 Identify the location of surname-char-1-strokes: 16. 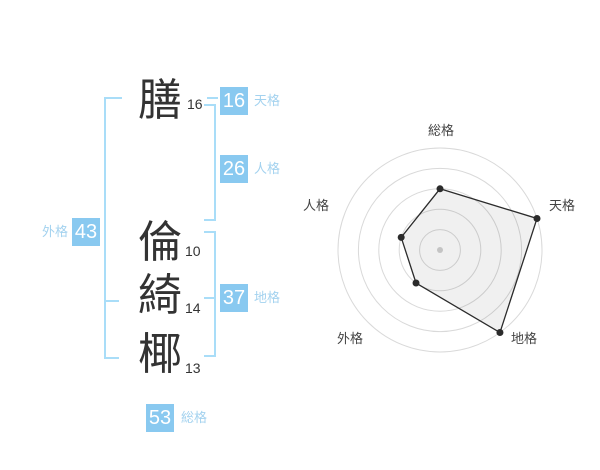
(195, 104).